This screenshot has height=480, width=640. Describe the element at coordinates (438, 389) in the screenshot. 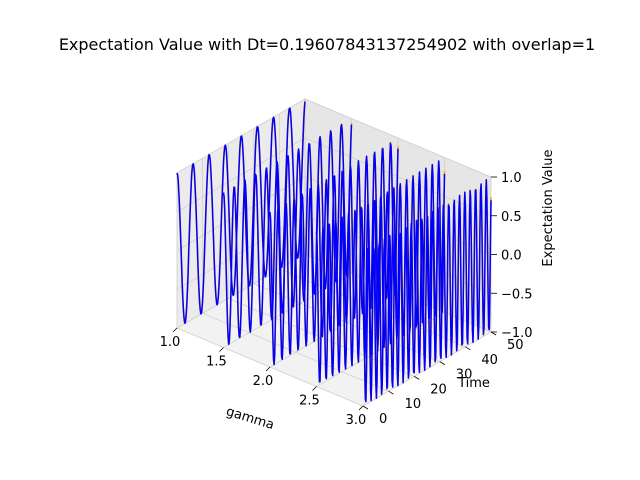

I see `y-tick-label: 20` at that location.